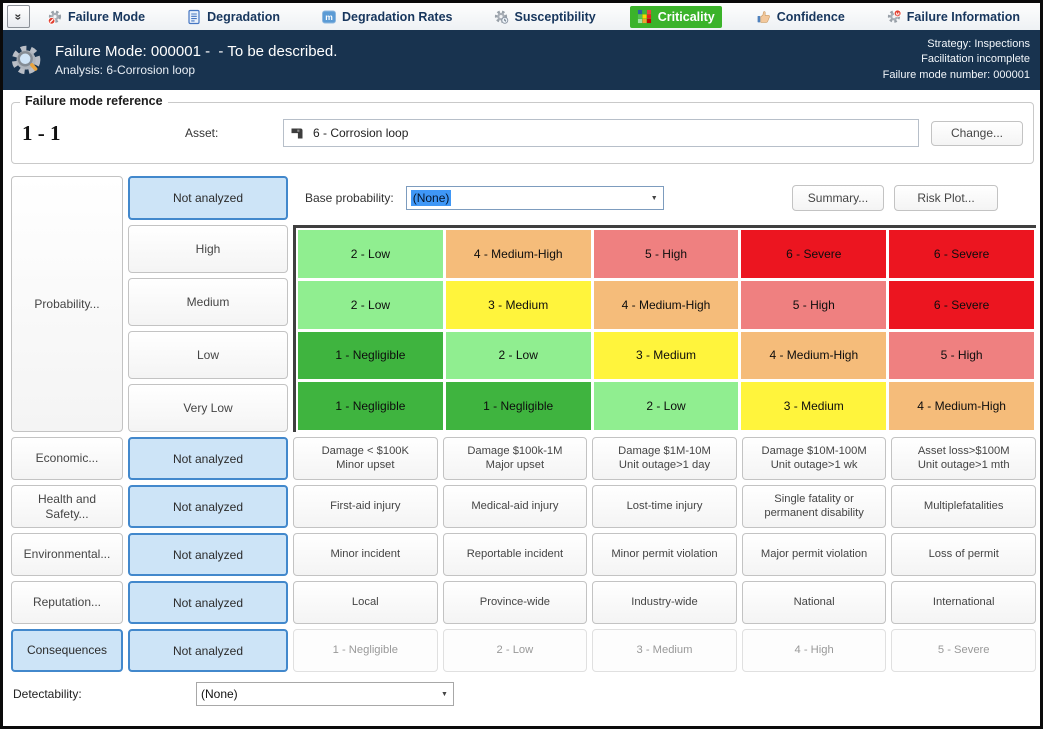 This screenshot has width=1043, height=729. I want to click on severity-option-damage-100k-1m: Damage $100k-1M Major upset, so click(515, 458).